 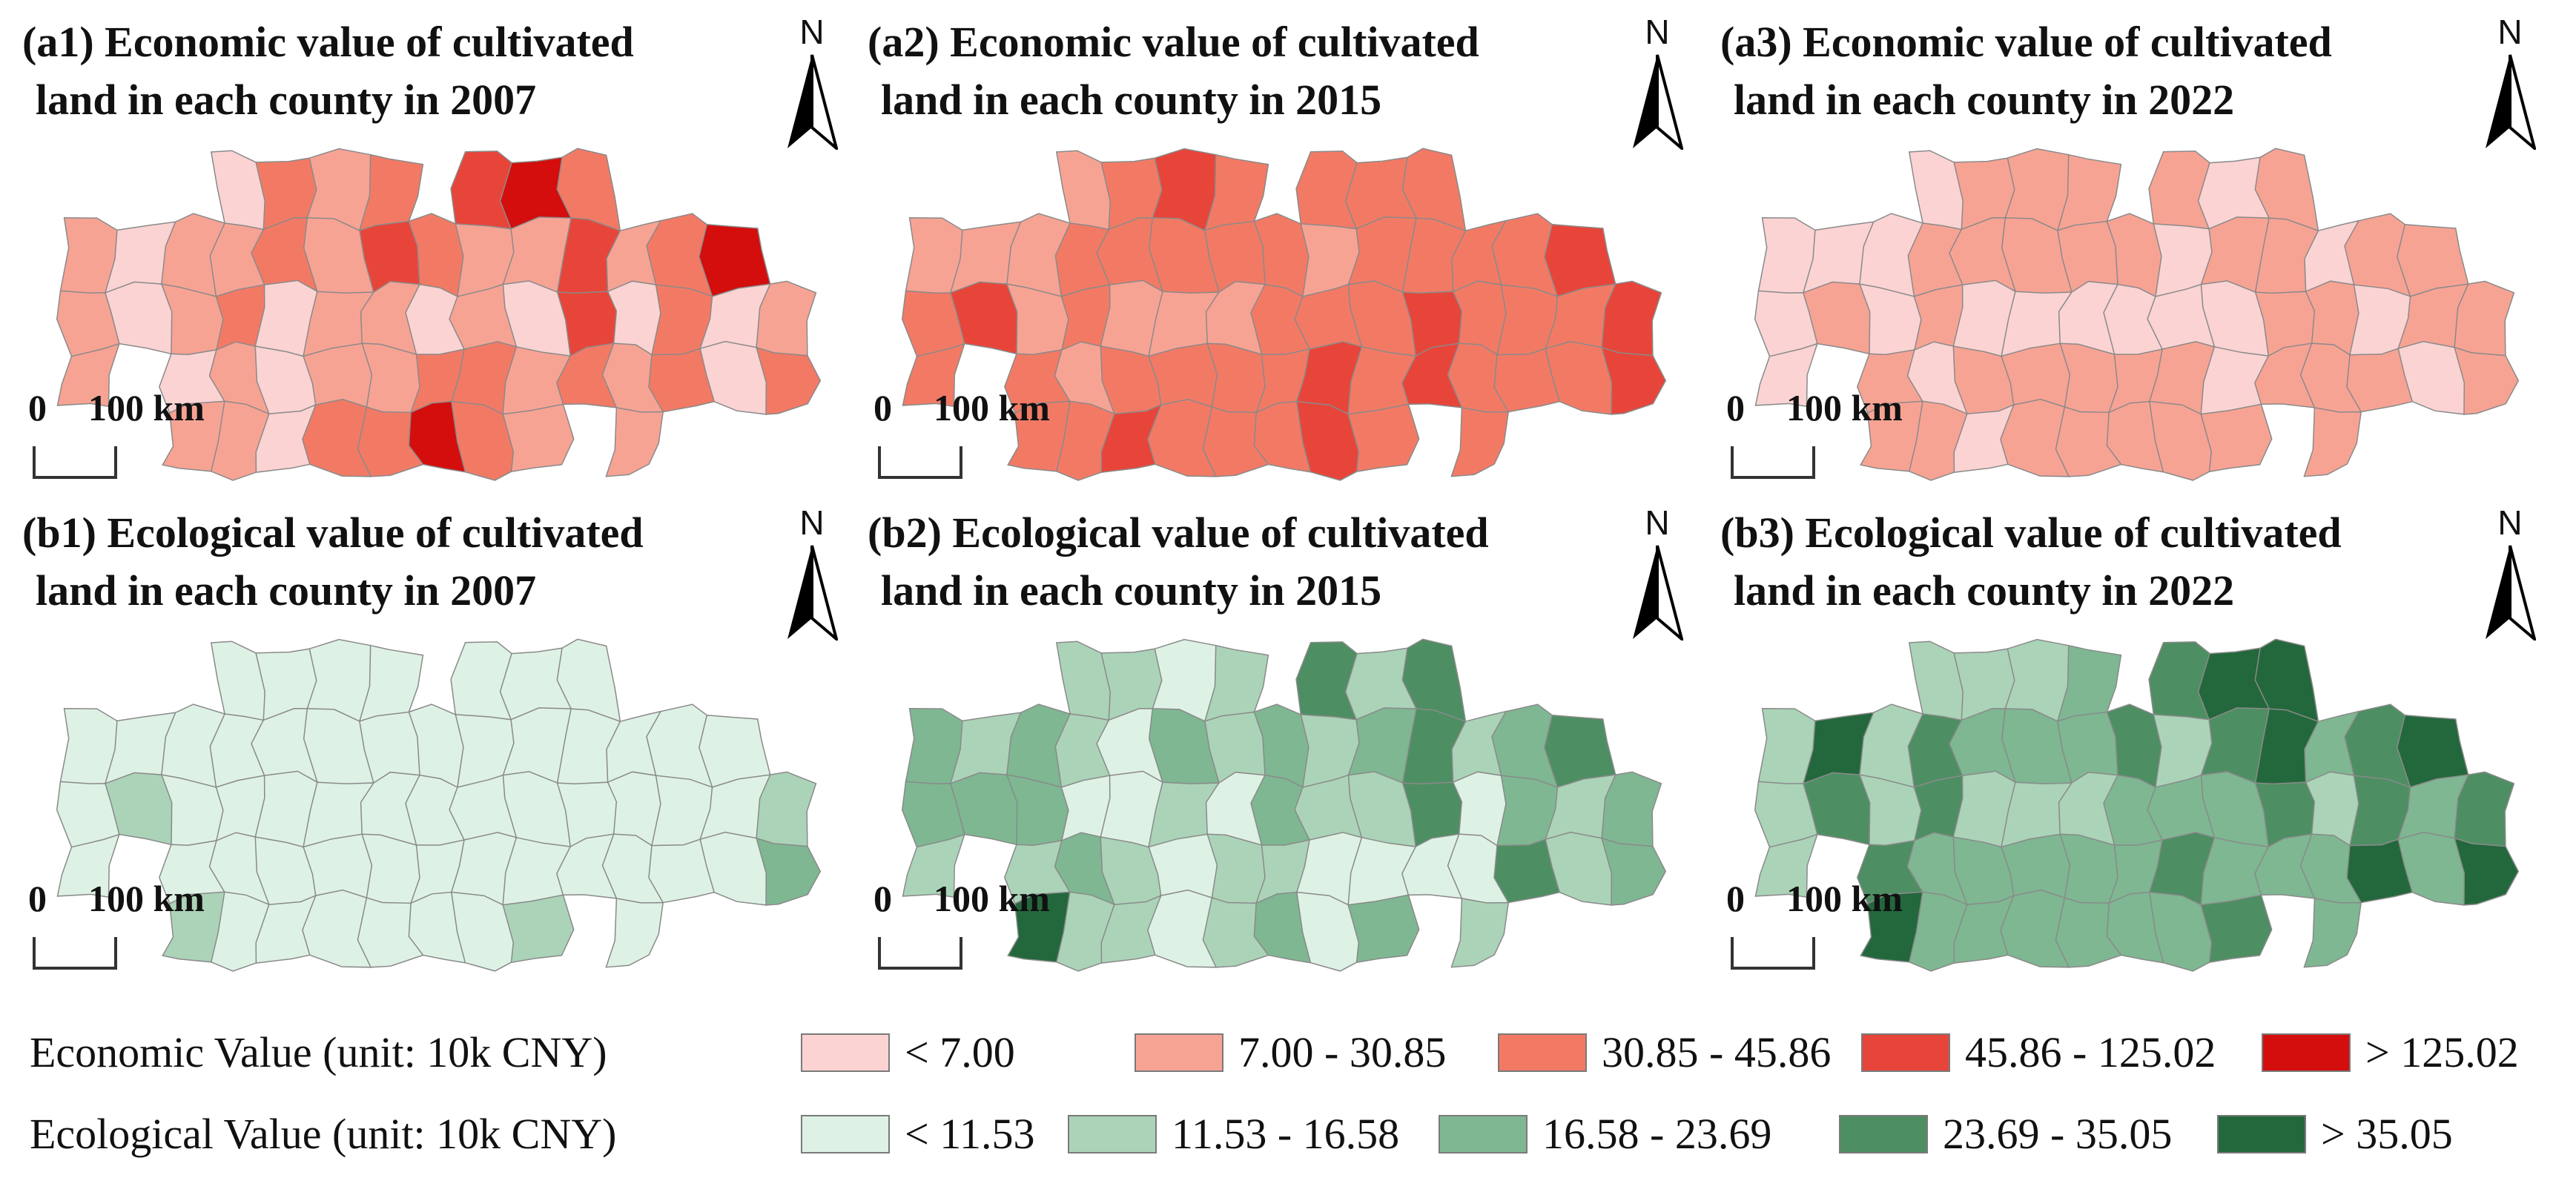 What do you see at coordinates (286, 100) in the screenshot?
I see `panel-title-line2: land in each county in 2007` at bounding box center [286, 100].